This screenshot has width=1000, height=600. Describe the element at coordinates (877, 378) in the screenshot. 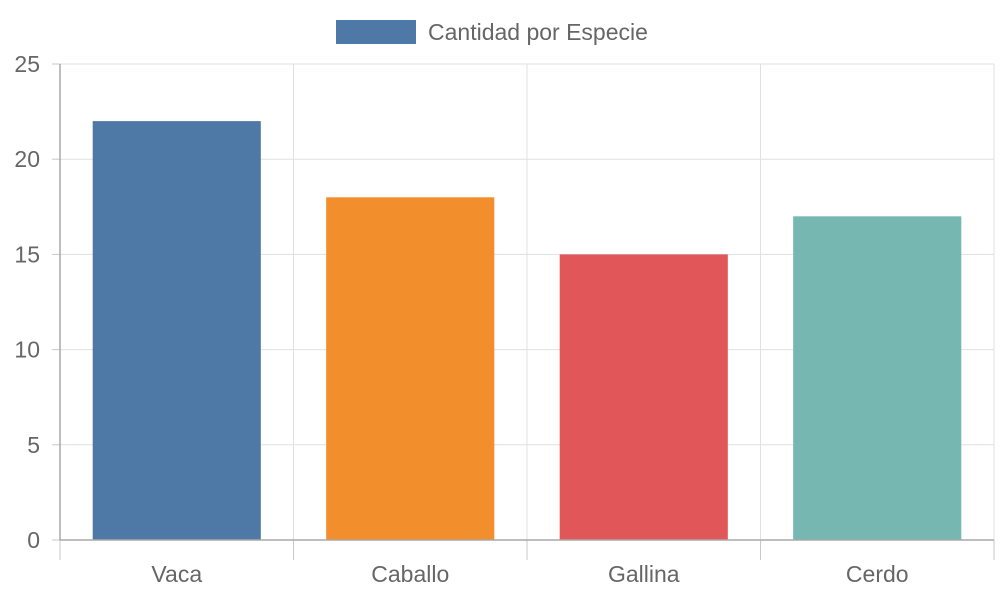

I see `bar-cerdo` at that location.